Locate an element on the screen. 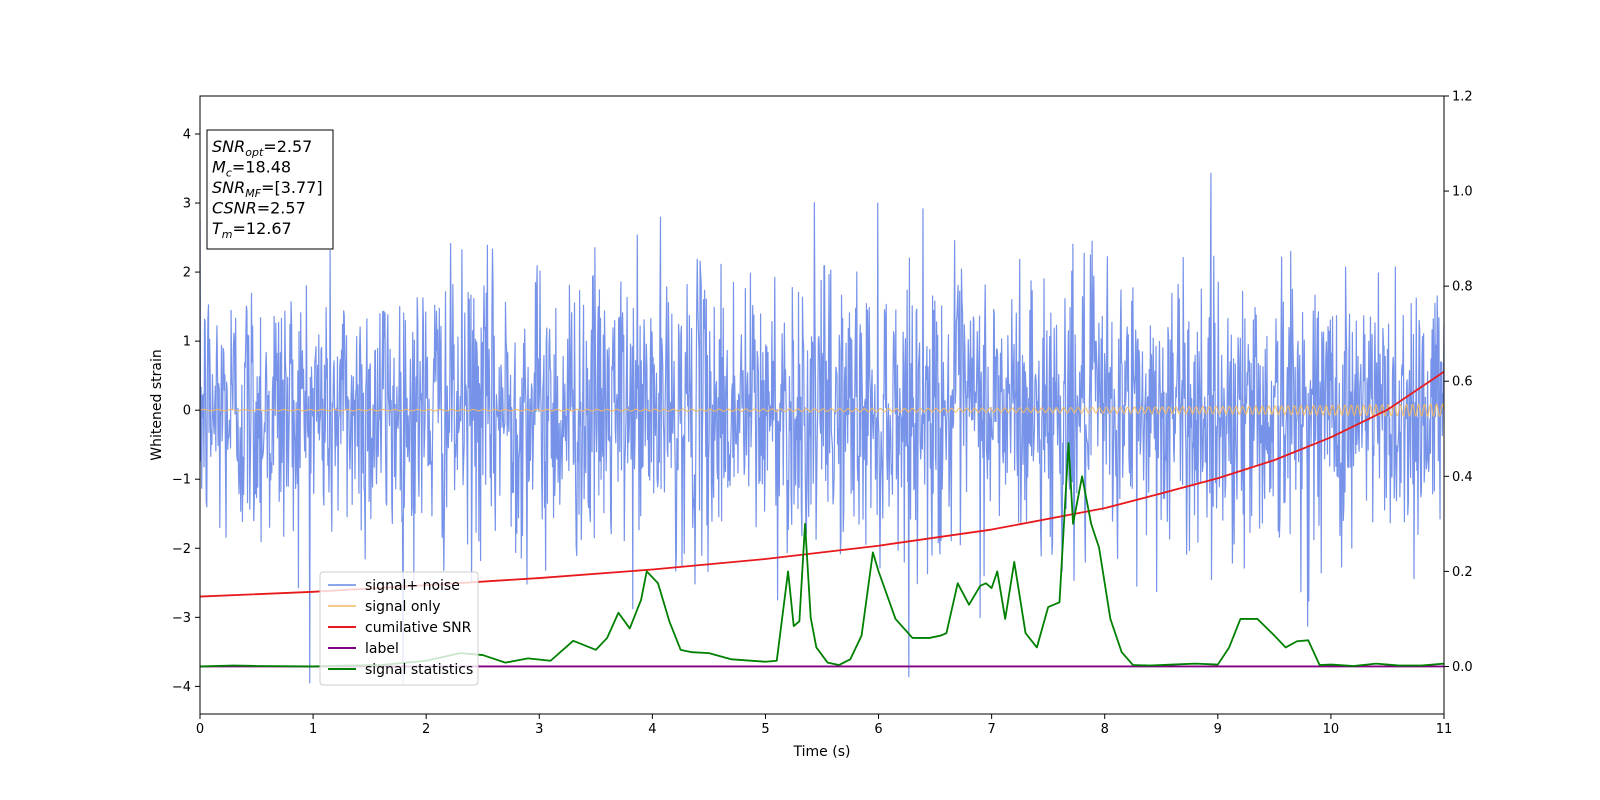 Image resolution: width=1600 pixels, height=800 pixels. x-tick-label: 10 is located at coordinates (1331, 729).